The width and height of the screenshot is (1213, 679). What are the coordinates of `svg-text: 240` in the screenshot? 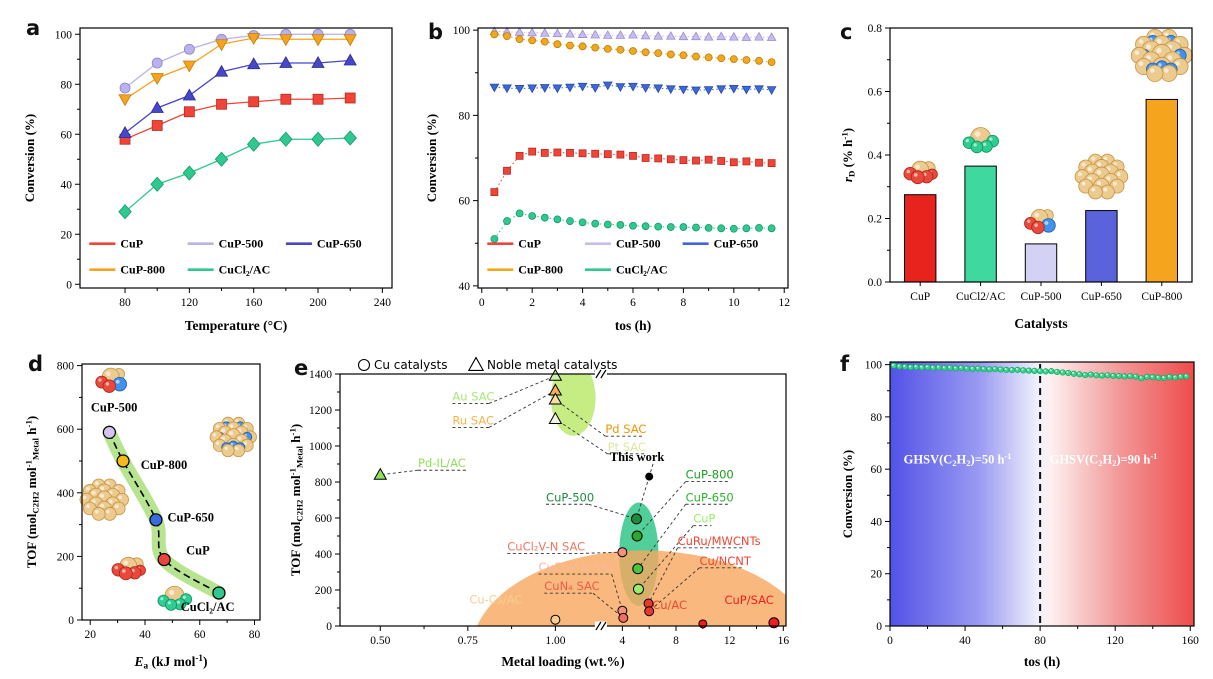 It's located at (383, 303).